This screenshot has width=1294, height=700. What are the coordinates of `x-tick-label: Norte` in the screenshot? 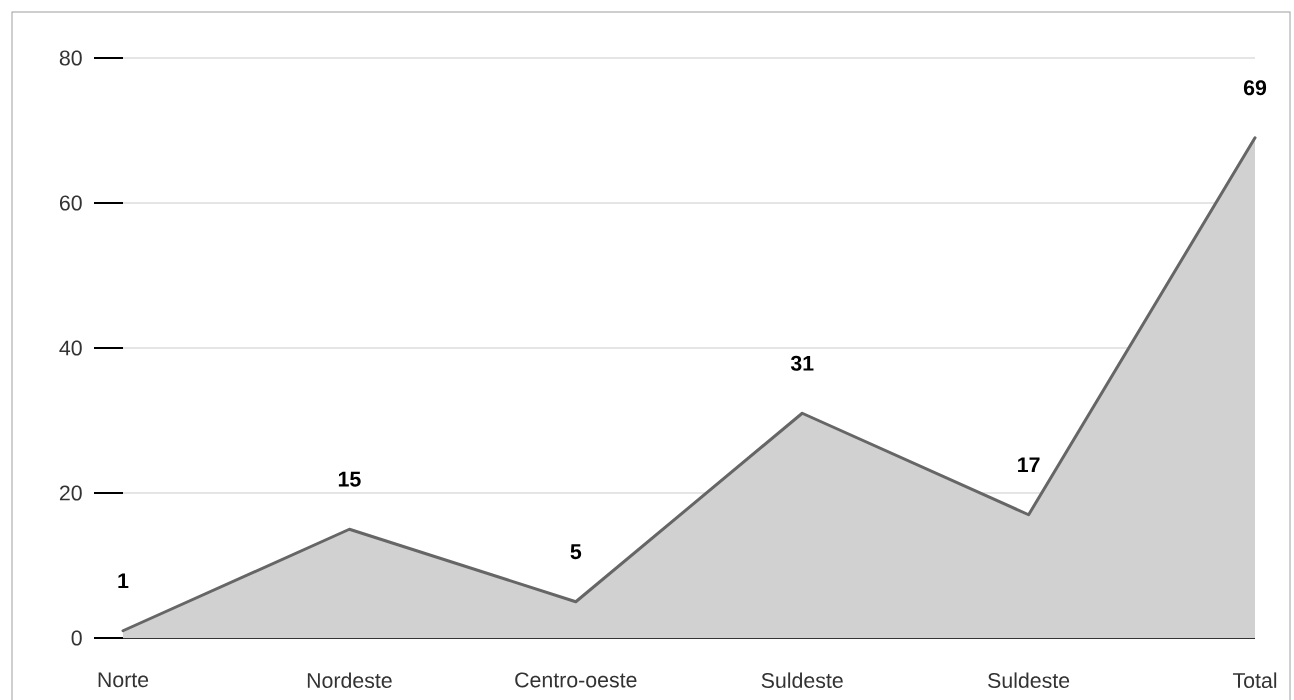 It's located at (123, 680).